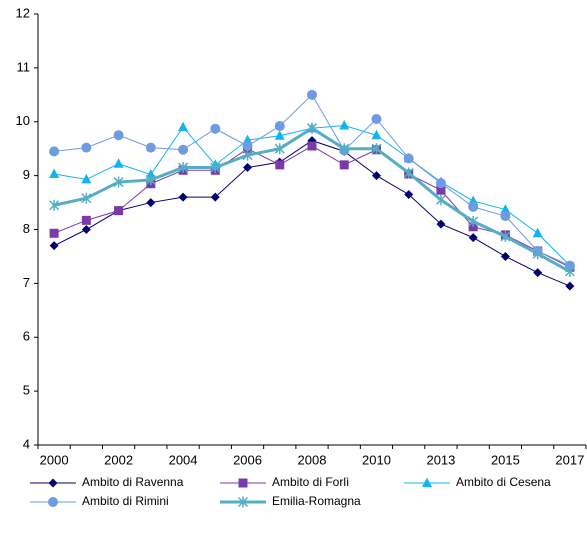 The image size is (587, 539). Describe the element at coordinates (26, 282) in the screenshot. I see `y-tick-label: 7` at that location.